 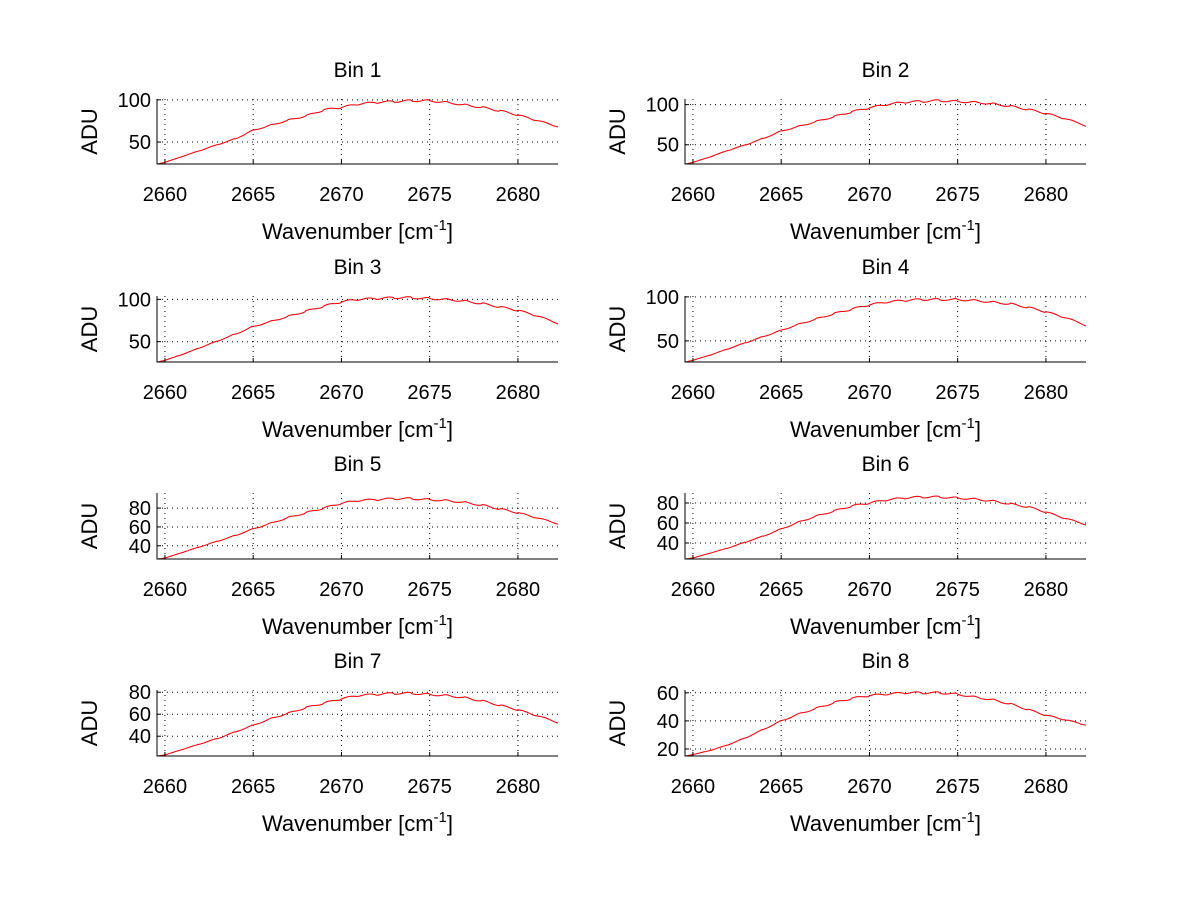 What do you see at coordinates (358, 464) in the screenshot?
I see `subplot-title: Bin 5` at bounding box center [358, 464].